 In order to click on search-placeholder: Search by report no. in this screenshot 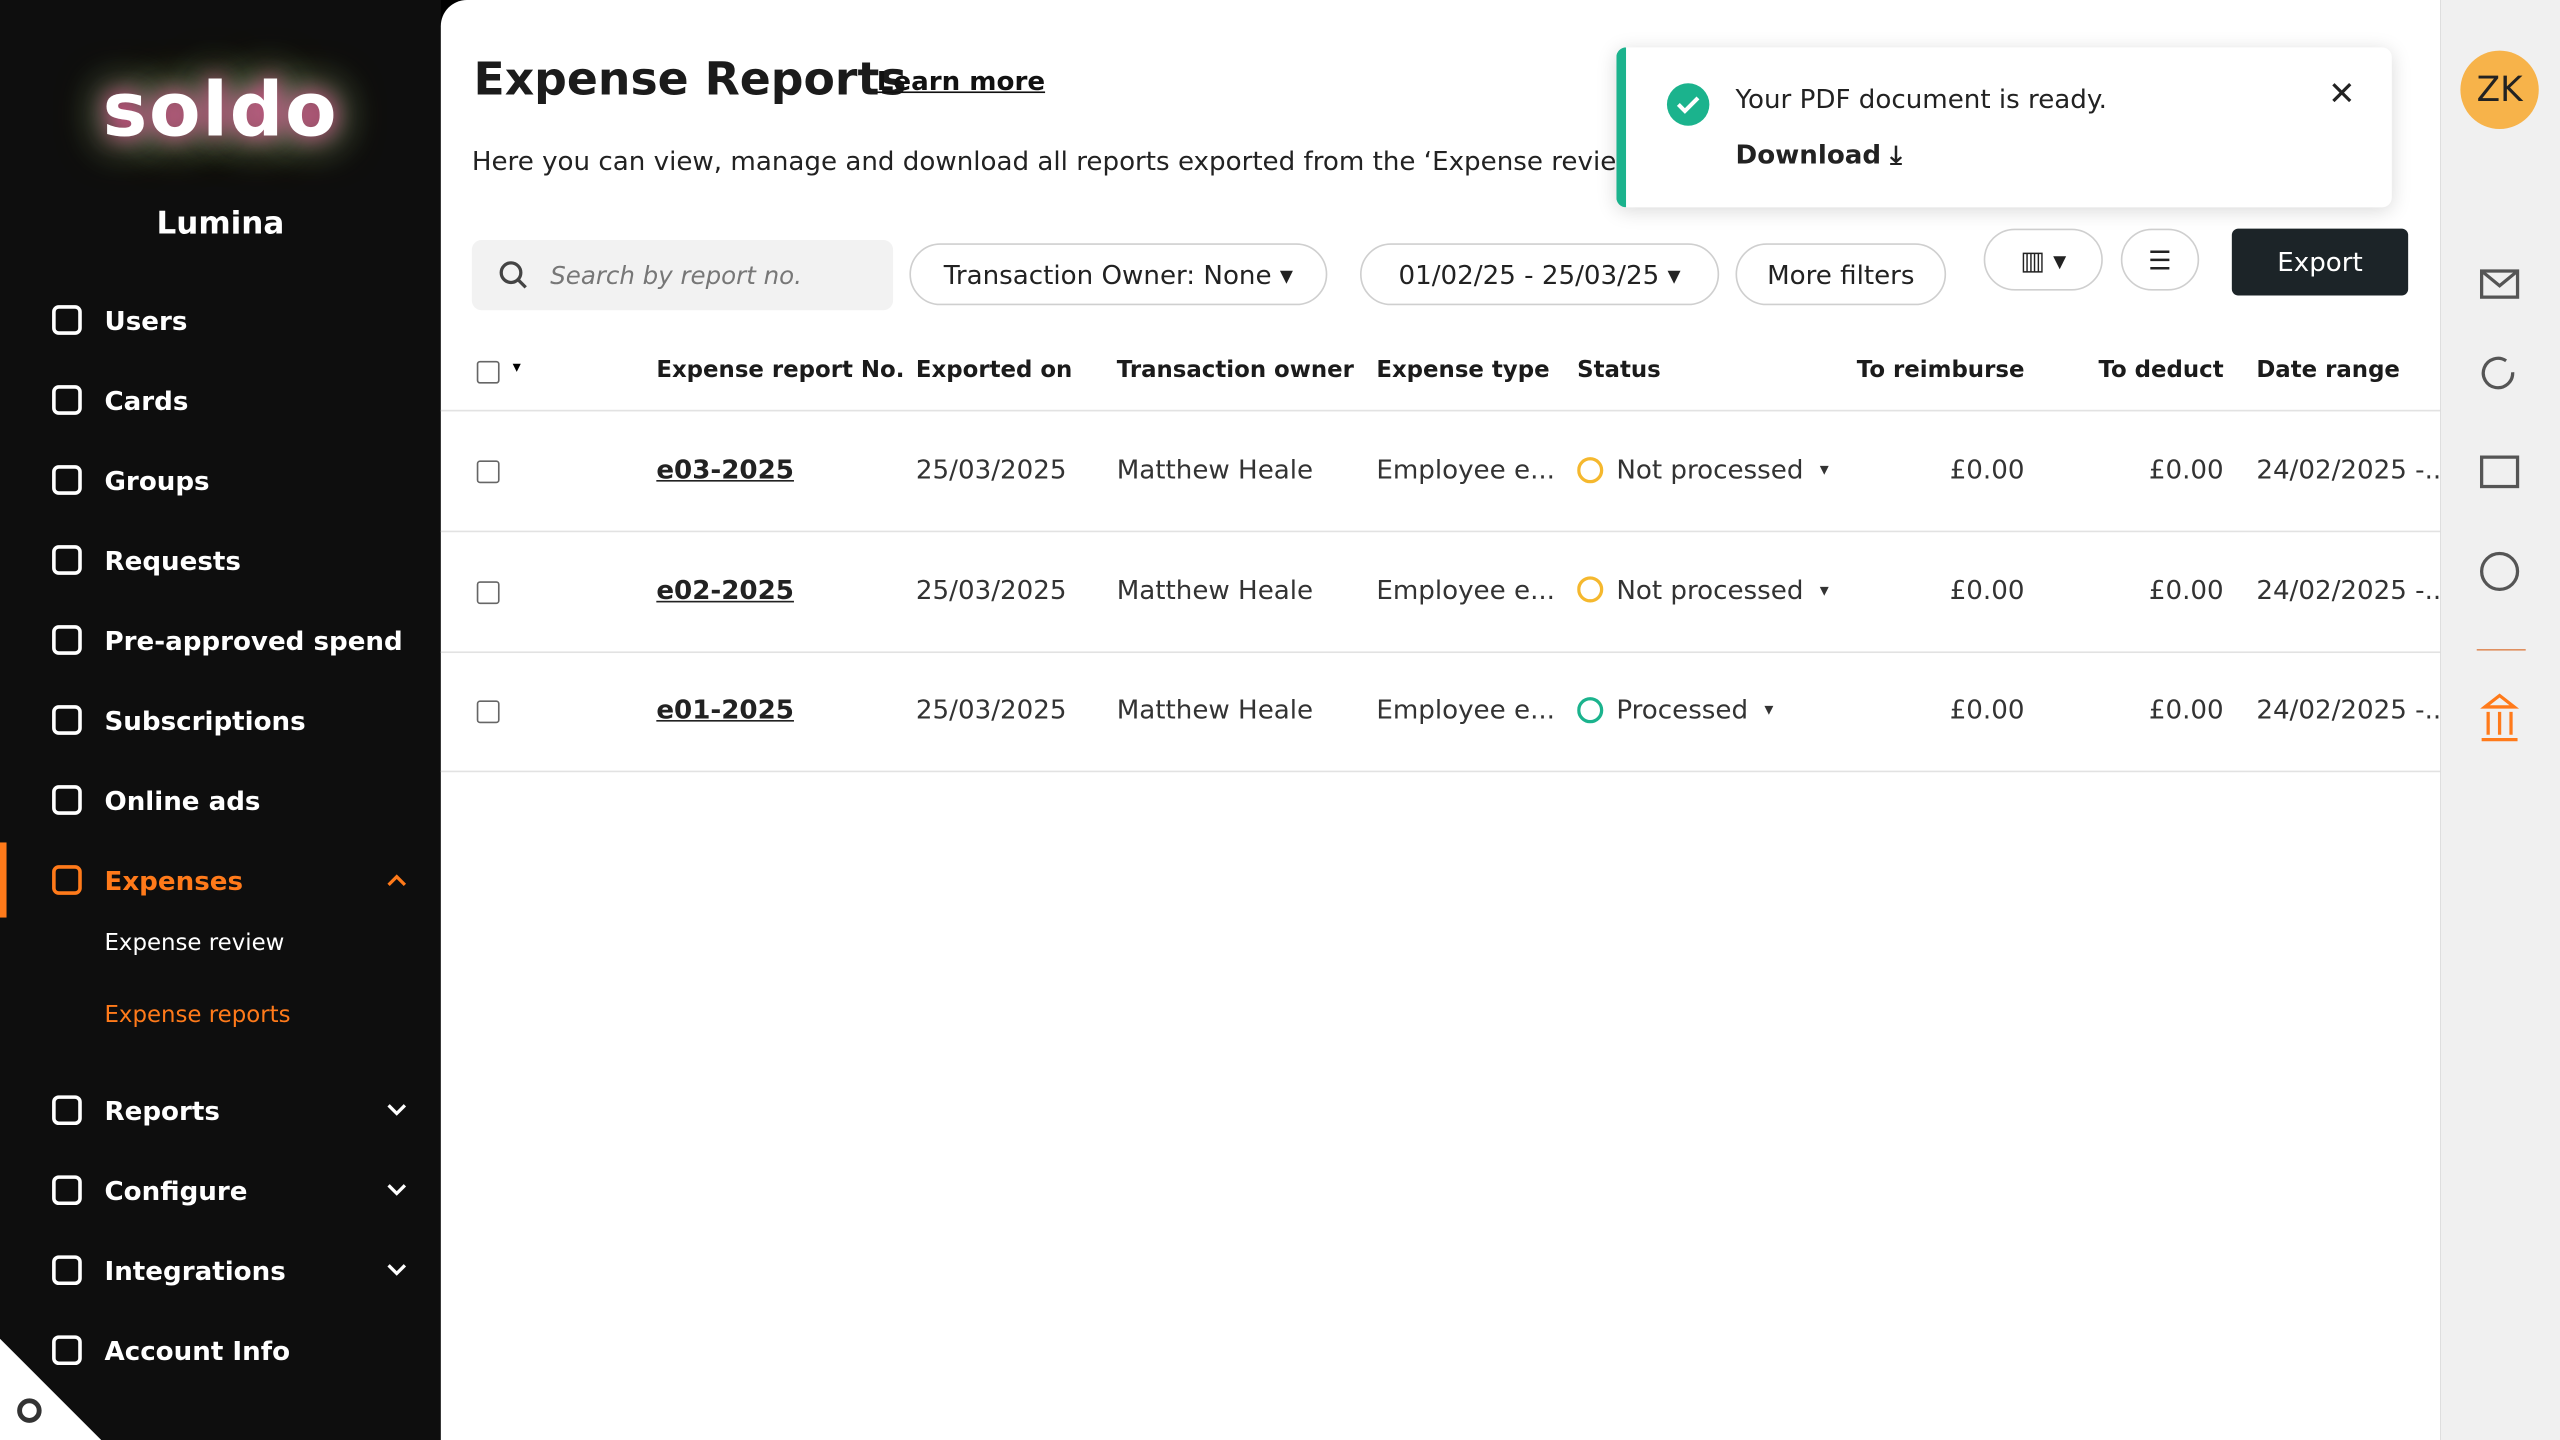, I will do `click(676, 275)`.